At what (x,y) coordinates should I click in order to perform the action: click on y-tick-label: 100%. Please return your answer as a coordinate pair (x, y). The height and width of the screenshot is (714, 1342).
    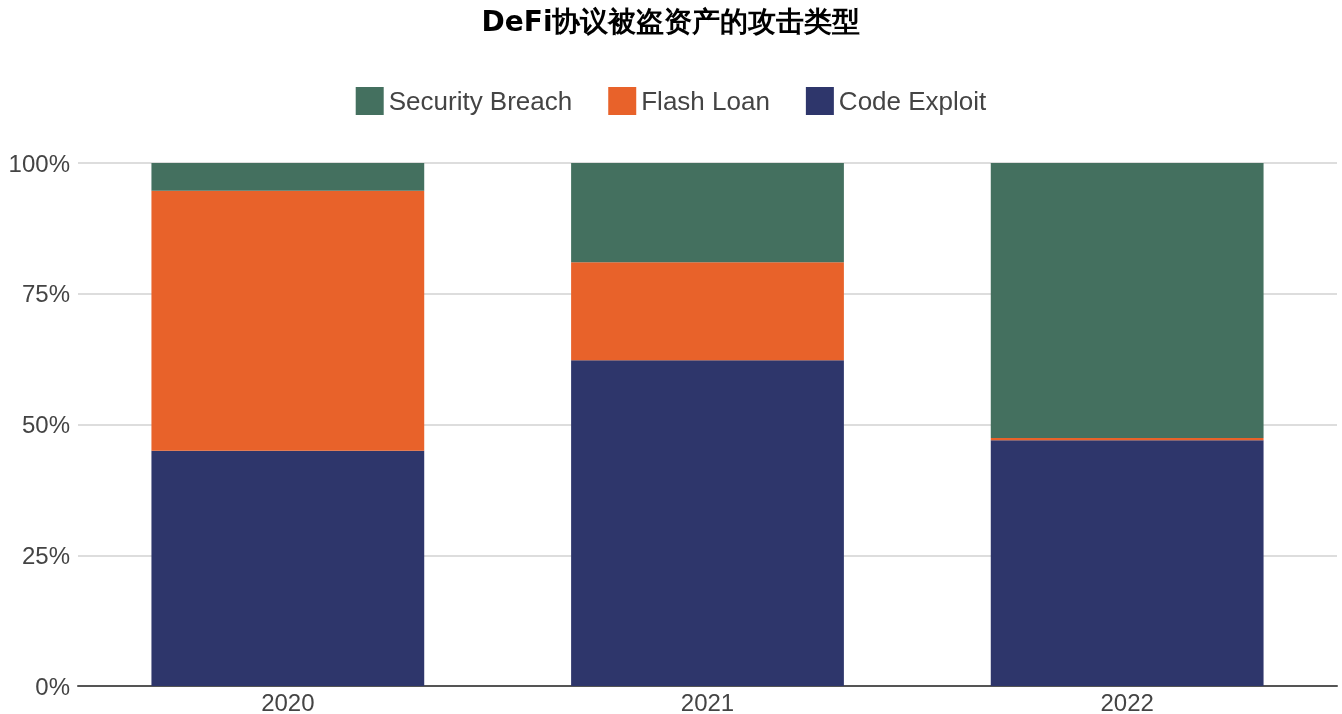
    Looking at the image, I should click on (39, 163).